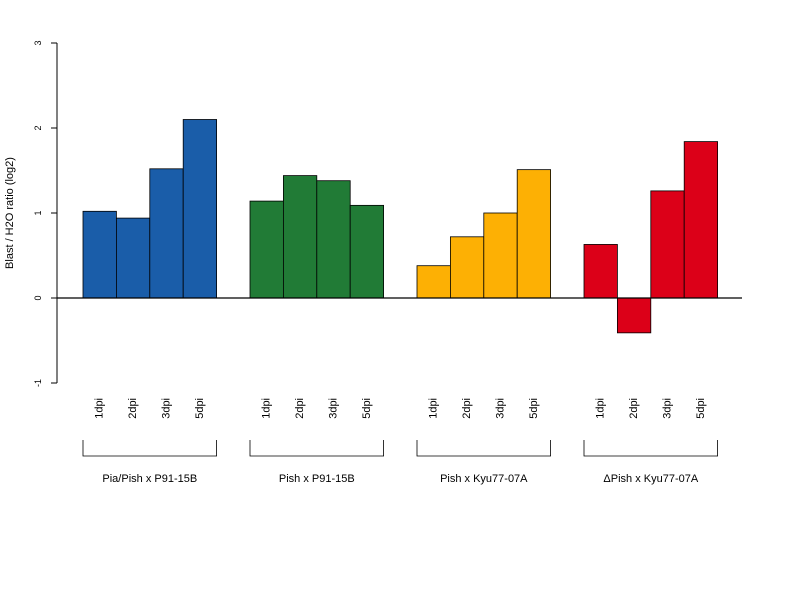 This screenshot has height=600, width=800. What do you see at coordinates (38, 127) in the screenshot?
I see `y-tick-label: 2` at bounding box center [38, 127].